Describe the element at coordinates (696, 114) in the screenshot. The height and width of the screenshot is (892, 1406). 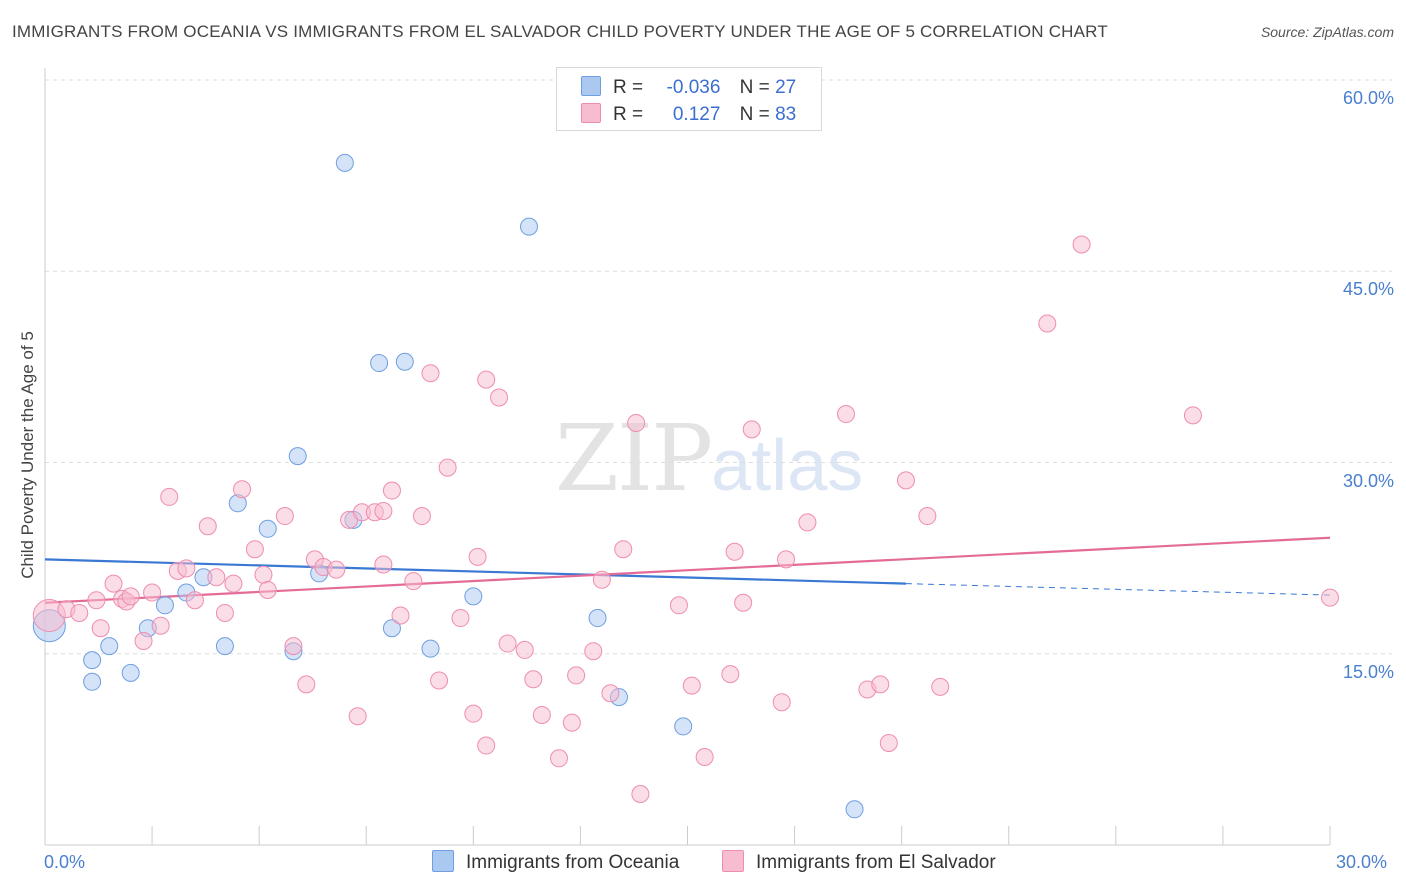
I see `r-value: 0.127` at that location.